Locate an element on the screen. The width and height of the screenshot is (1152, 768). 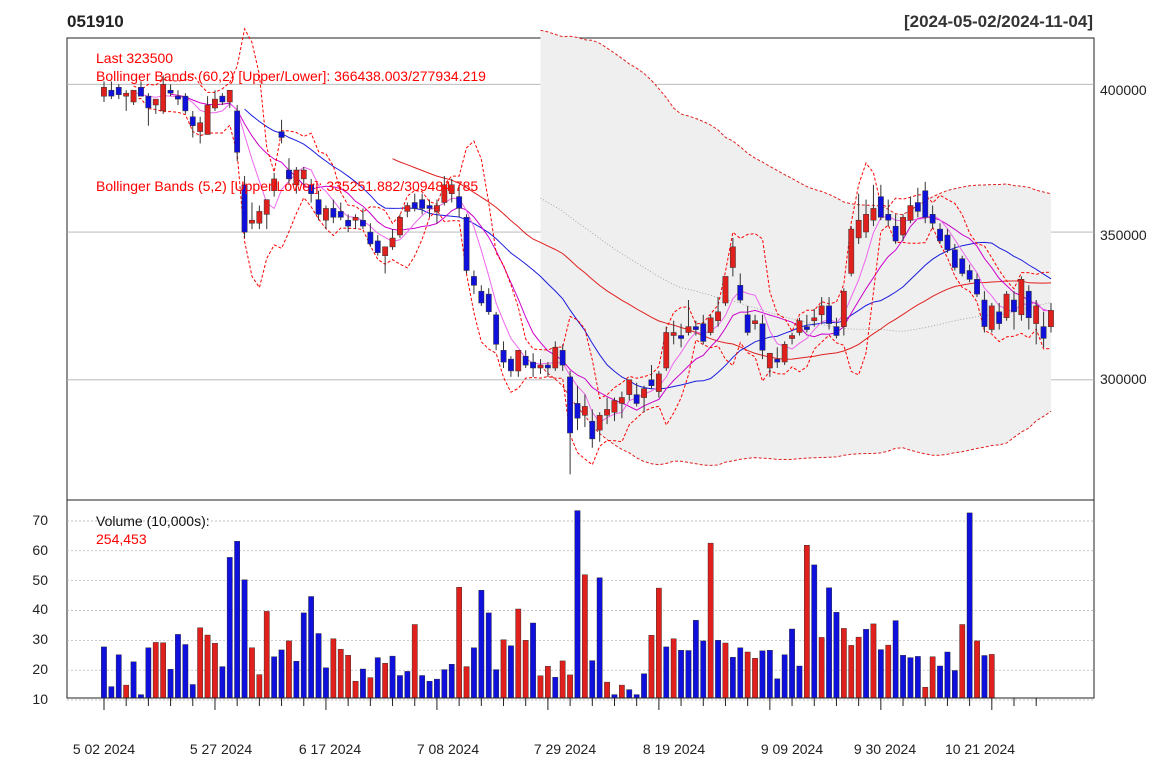
price-tick-400000: 400000 is located at coordinates (1123, 90).